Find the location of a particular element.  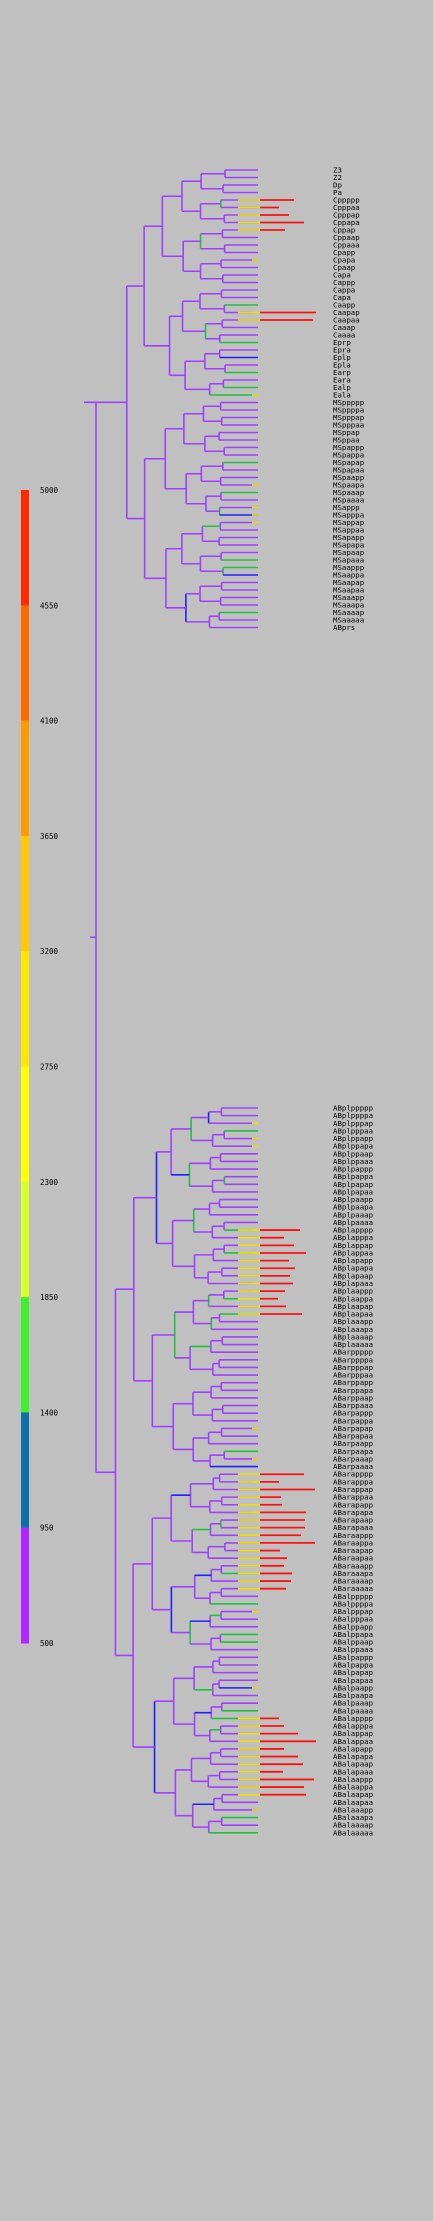

lineage-label: MSpappp is located at coordinates (348, 447).